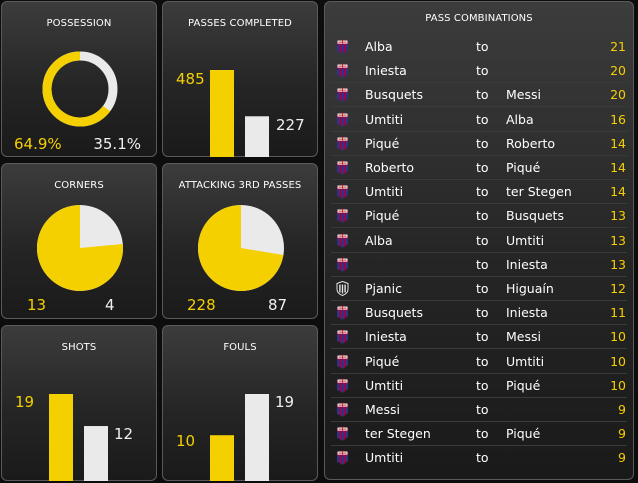  I want to click on pass-combination-row: Umtiti to ter Stegen 14, so click(479, 191).